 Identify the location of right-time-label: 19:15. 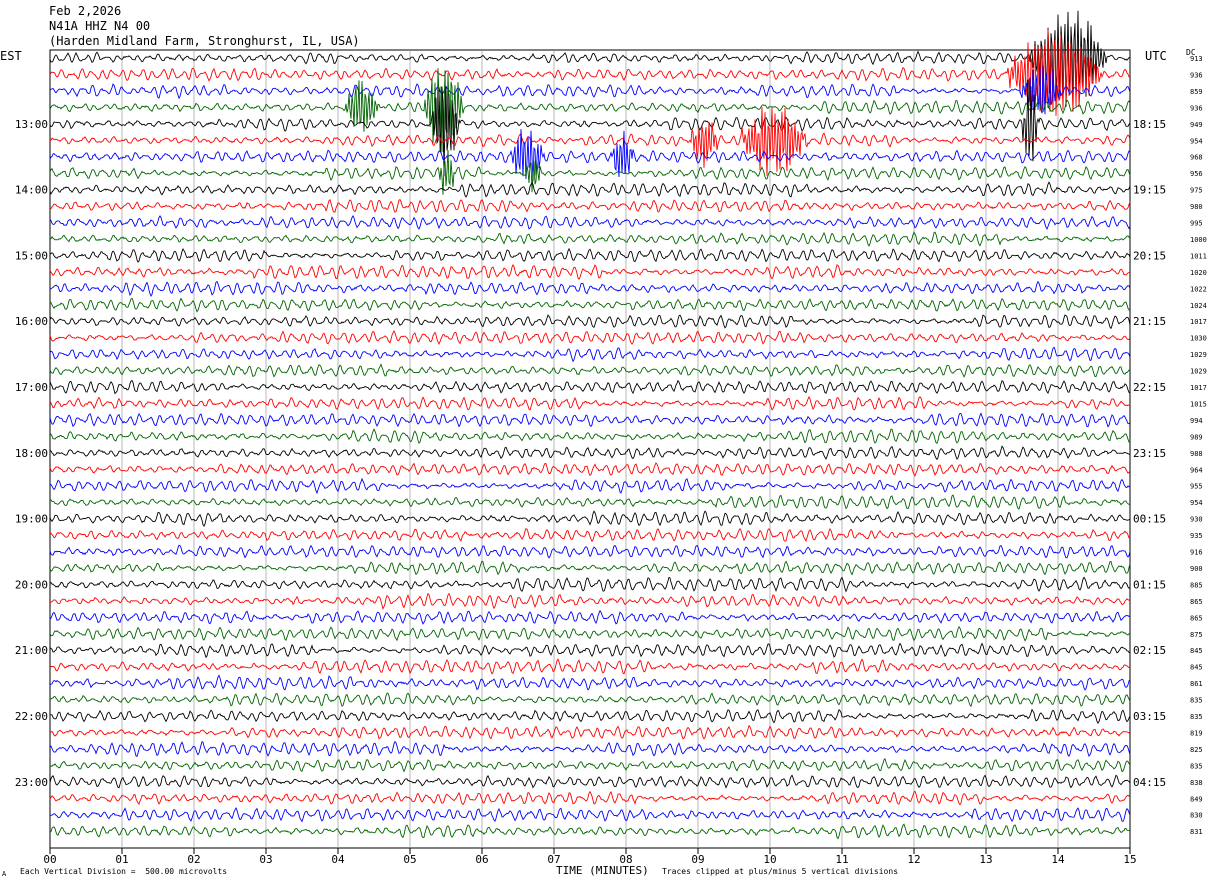
(1149, 190).